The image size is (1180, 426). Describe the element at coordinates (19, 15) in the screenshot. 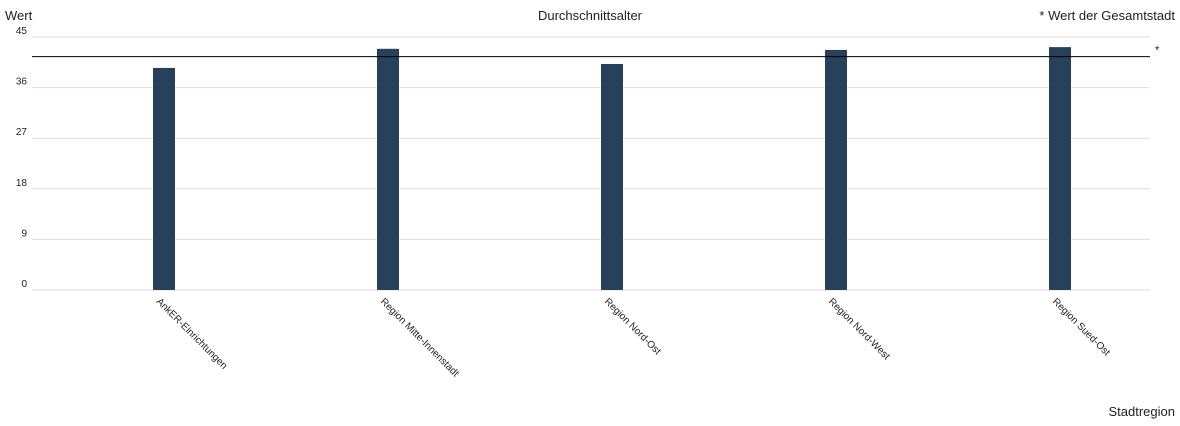

I see `y-axis-label: Wert` at that location.